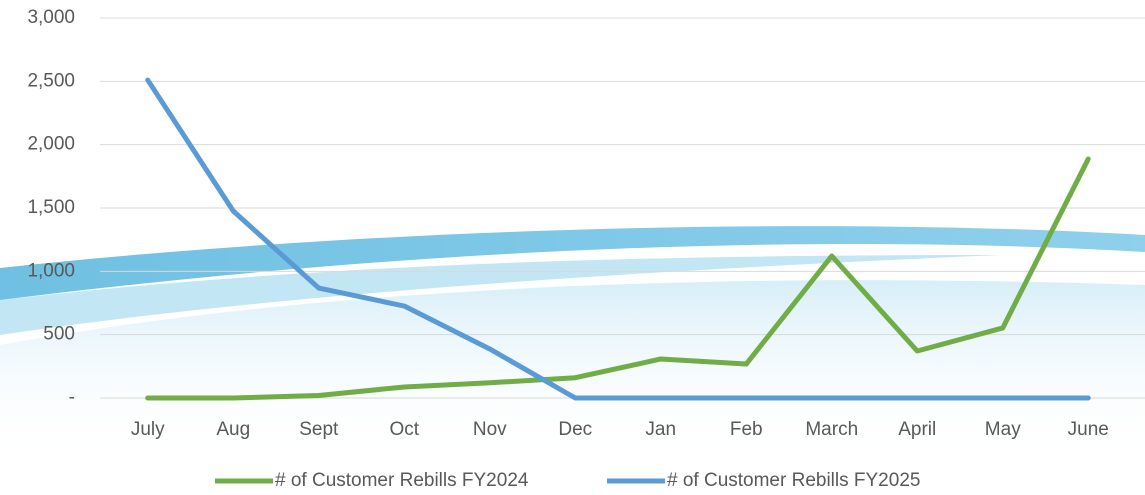 Image resolution: width=1145 pixels, height=495 pixels. What do you see at coordinates (59, 334) in the screenshot?
I see `y-tick-label: 500` at bounding box center [59, 334].